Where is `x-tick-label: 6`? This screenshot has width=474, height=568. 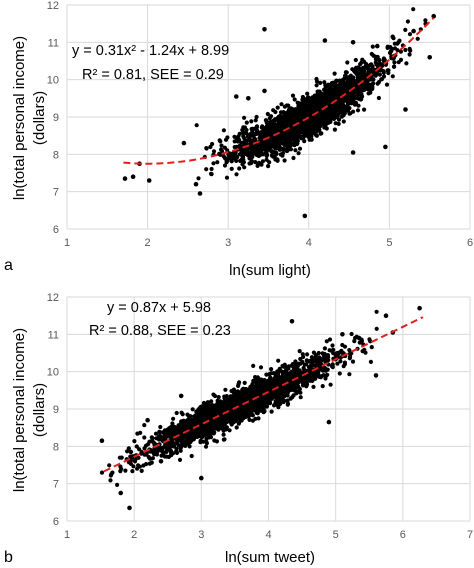 x-tick-label: 6 is located at coordinates (470, 243).